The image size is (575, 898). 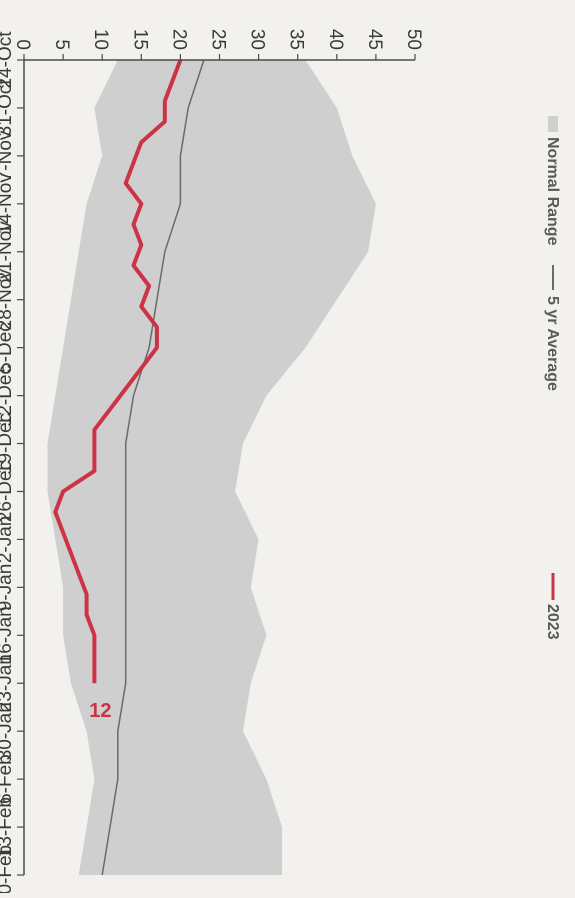 I want to click on x-tick-label: 16-Jan, so click(x=8, y=635).